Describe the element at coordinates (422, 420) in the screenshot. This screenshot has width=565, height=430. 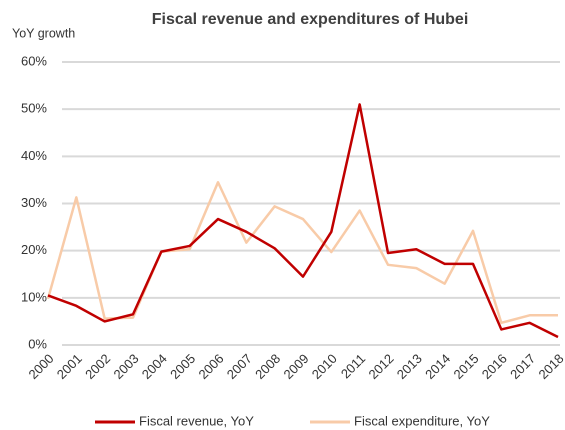
I see `legend-label: Fiscal expenditure, YoY` at that location.